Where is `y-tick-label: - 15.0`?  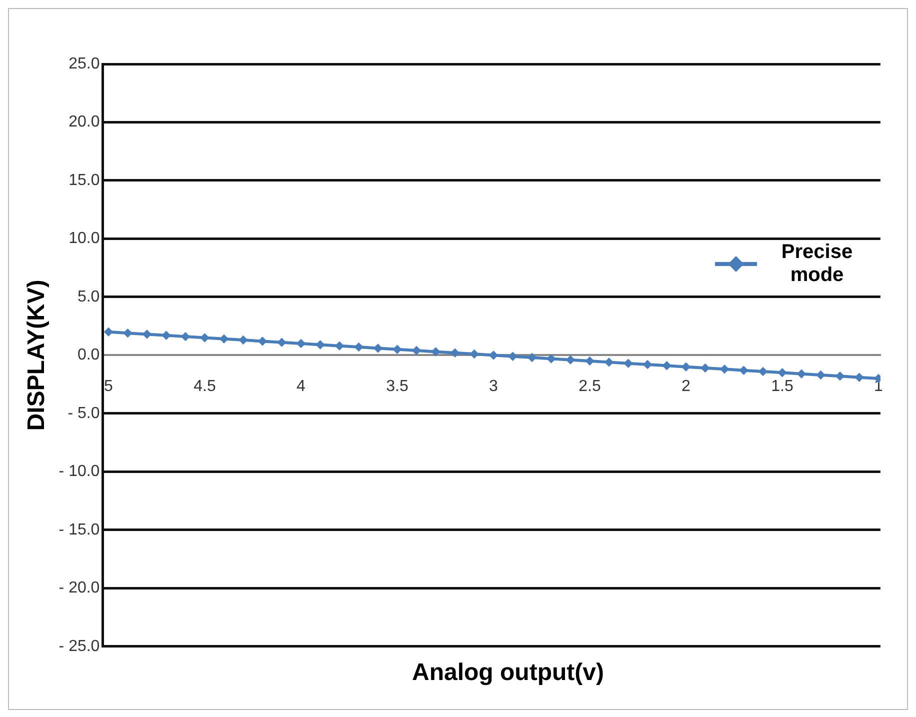
y-tick-label: - 15.0 is located at coordinates (79, 529).